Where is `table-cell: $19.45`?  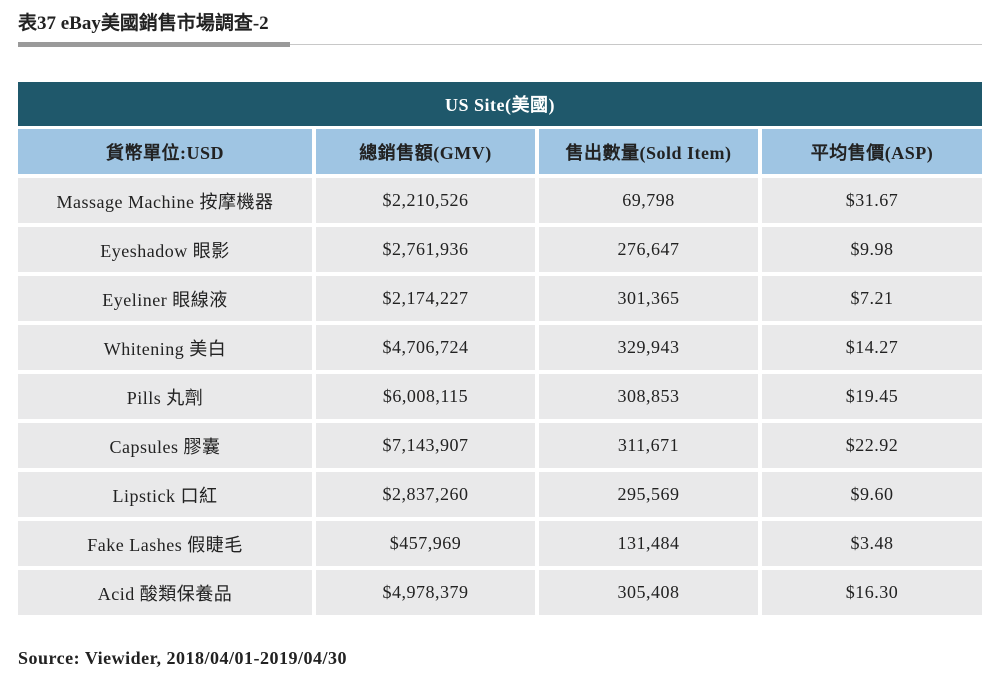 table-cell: $19.45 is located at coordinates (872, 396).